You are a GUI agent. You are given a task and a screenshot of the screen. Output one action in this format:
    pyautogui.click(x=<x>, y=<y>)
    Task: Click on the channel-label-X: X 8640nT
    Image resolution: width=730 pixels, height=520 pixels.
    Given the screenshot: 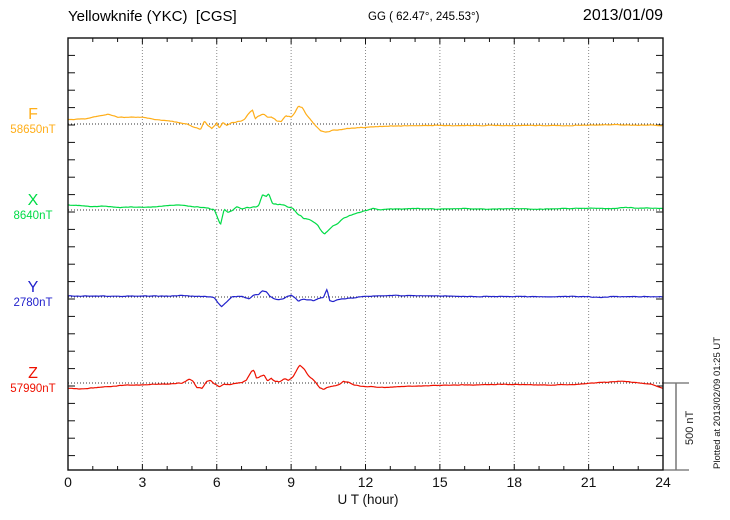 What is the action you would take?
    pyautogui.click(x=33, y=207)
    